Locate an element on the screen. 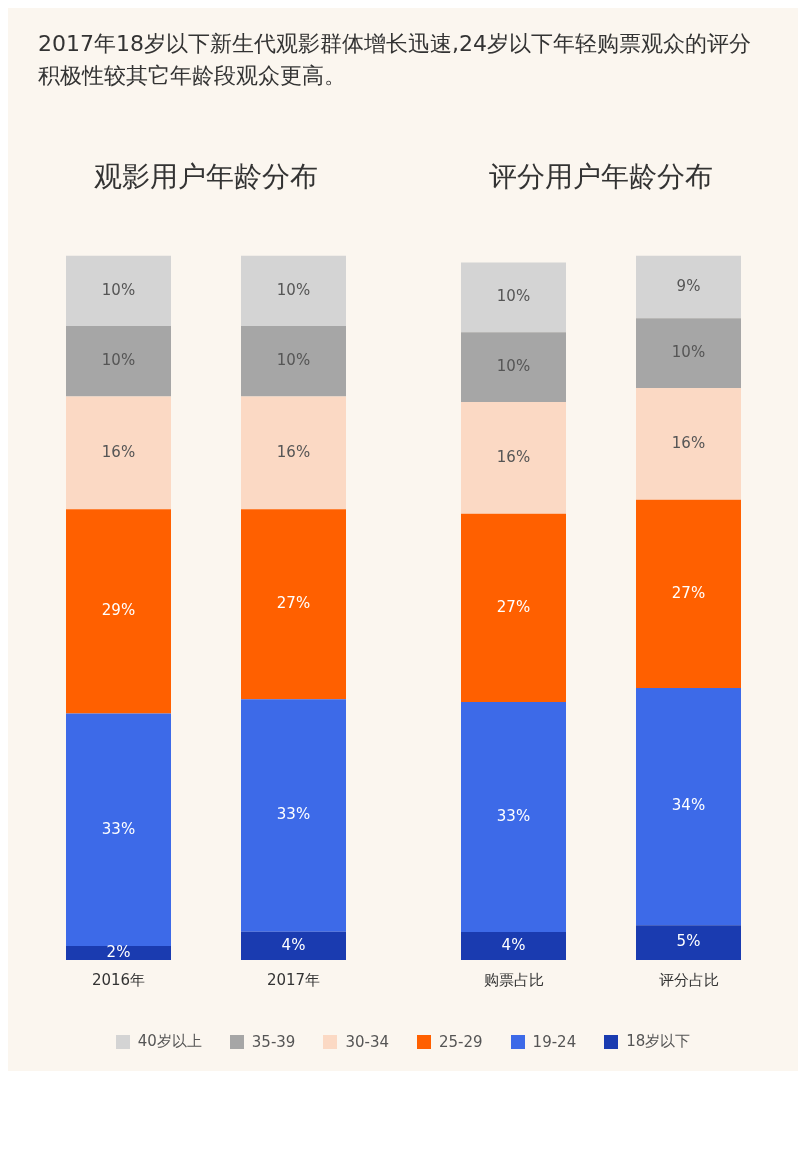 Image resolution: width=806 pixels, height=1158 pixels. legend-label: 25-29 is located at coordinates (461, 1041).